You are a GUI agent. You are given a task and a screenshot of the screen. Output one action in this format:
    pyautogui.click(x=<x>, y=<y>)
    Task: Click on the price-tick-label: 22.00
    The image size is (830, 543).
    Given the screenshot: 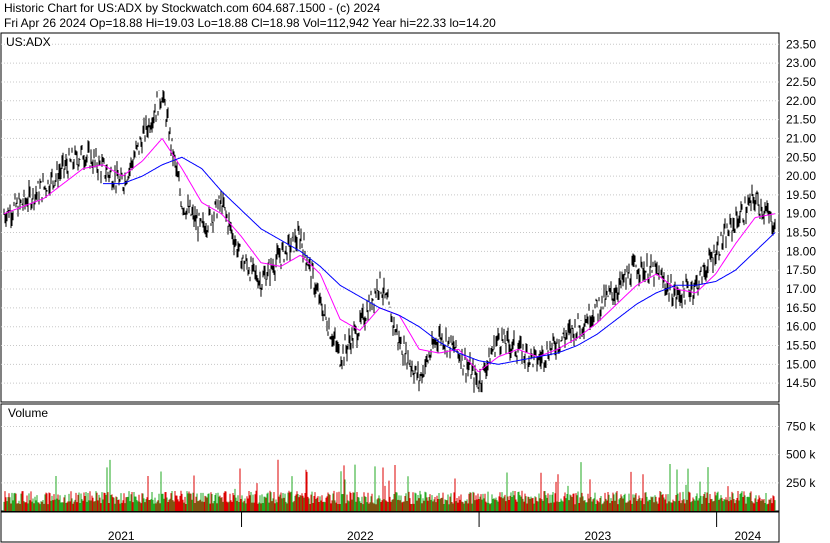 What is the action you would take?
    pyautogui.click(x=801, y=101)
    